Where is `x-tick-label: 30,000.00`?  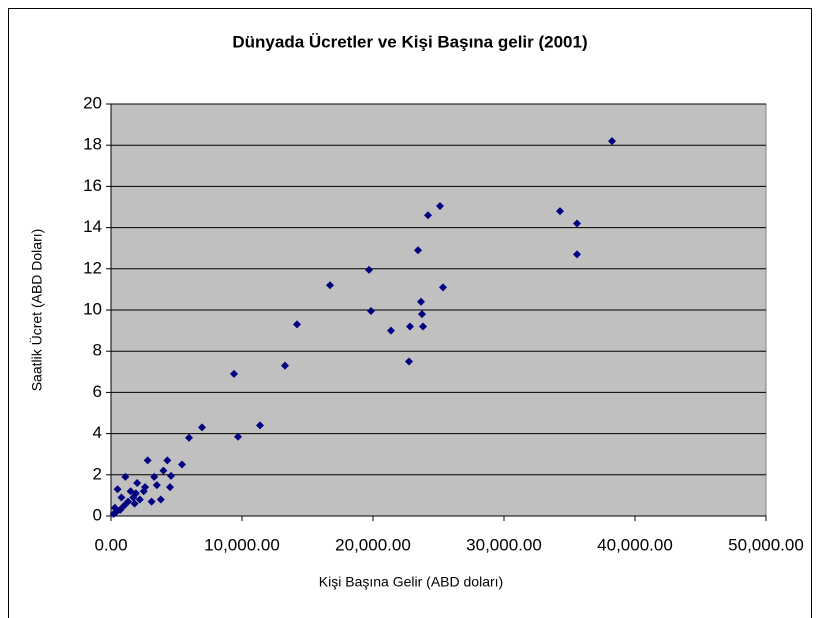 x-tick-label: 30,000.00 is located at coordinates (504, 544).